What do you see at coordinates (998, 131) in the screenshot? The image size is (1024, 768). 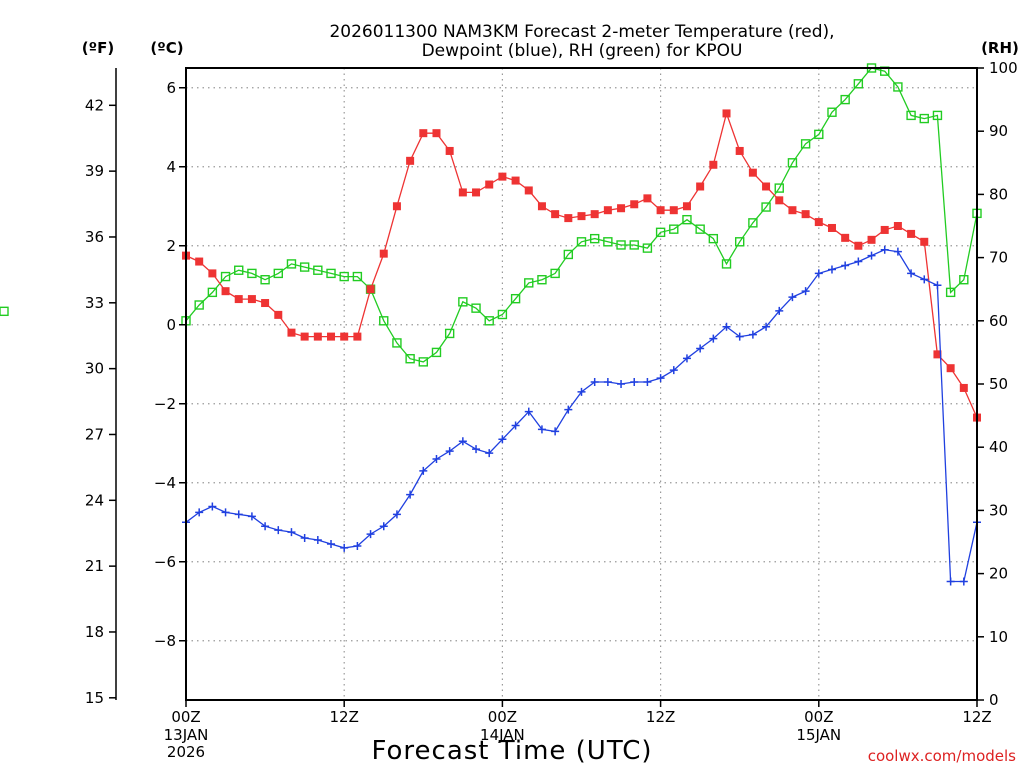 I see `rh-tick-label: 90` at bounding box center [998, 131].